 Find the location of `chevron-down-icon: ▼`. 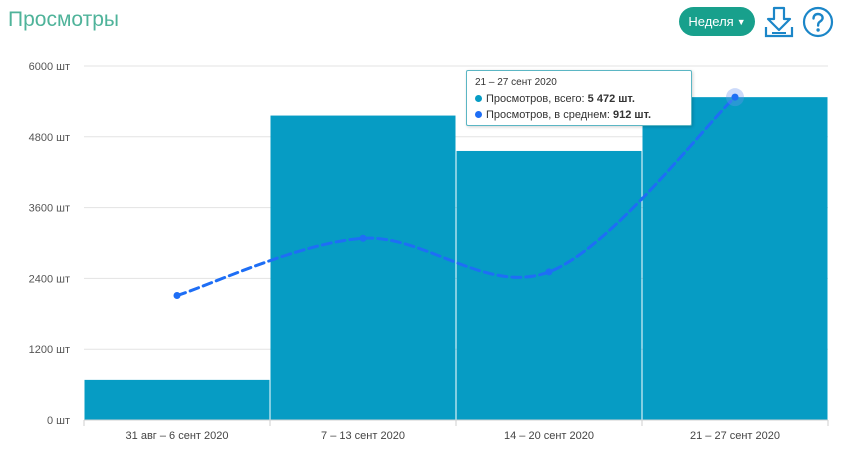

chevron-down-icon: ▼ is located at coordinates (741, 21).